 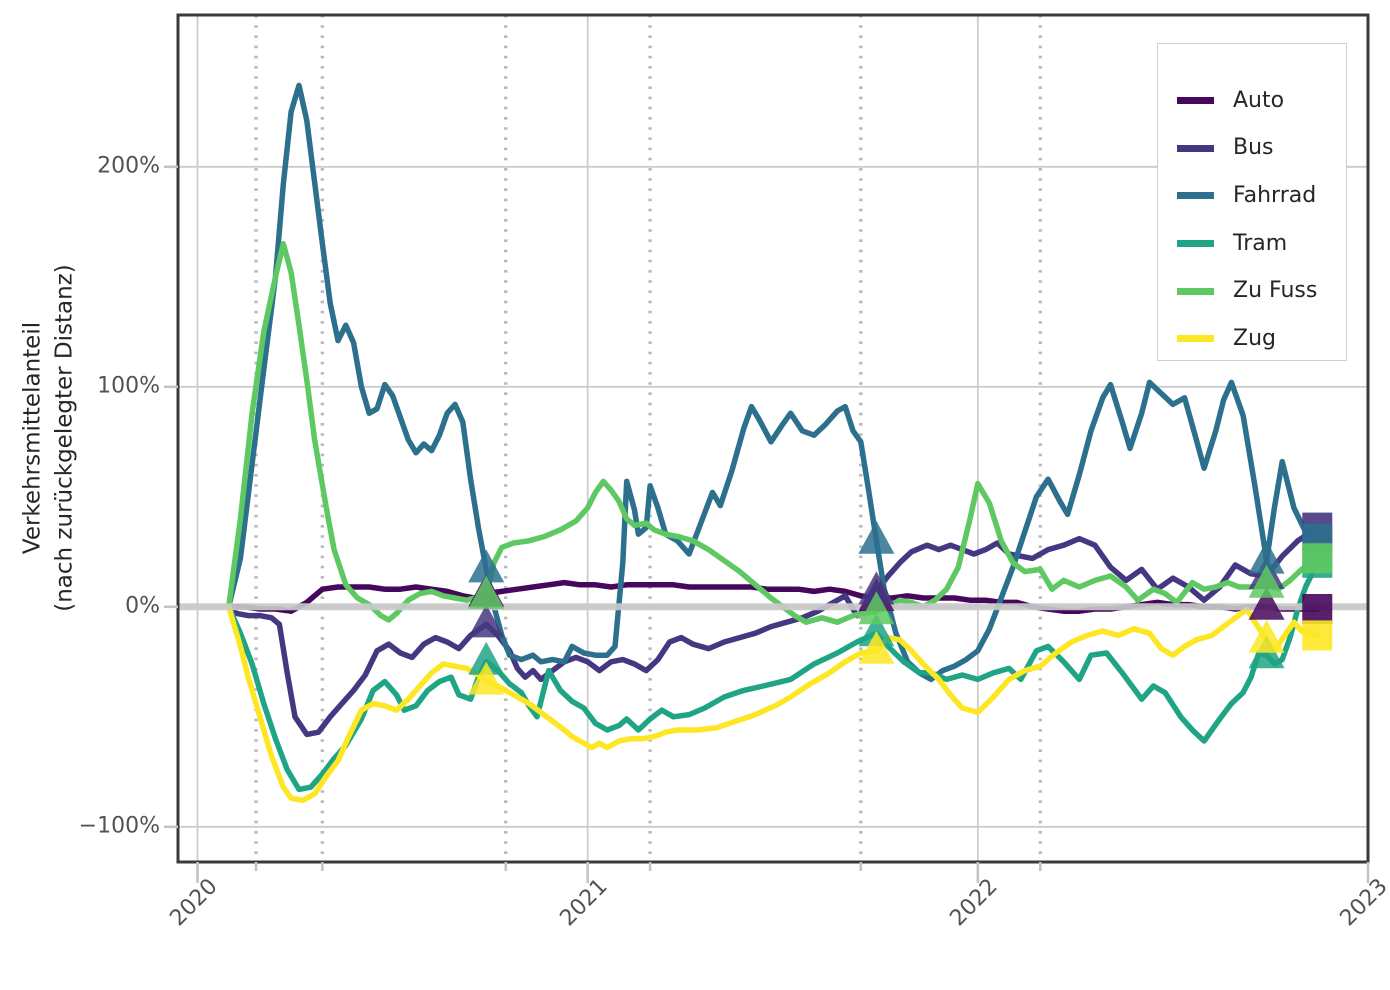 What do you see at coordinates (1195, 291) in the screenshot?
I see `legend-swatch-zu-fuss-icon` at bounding box center [1195, 291].